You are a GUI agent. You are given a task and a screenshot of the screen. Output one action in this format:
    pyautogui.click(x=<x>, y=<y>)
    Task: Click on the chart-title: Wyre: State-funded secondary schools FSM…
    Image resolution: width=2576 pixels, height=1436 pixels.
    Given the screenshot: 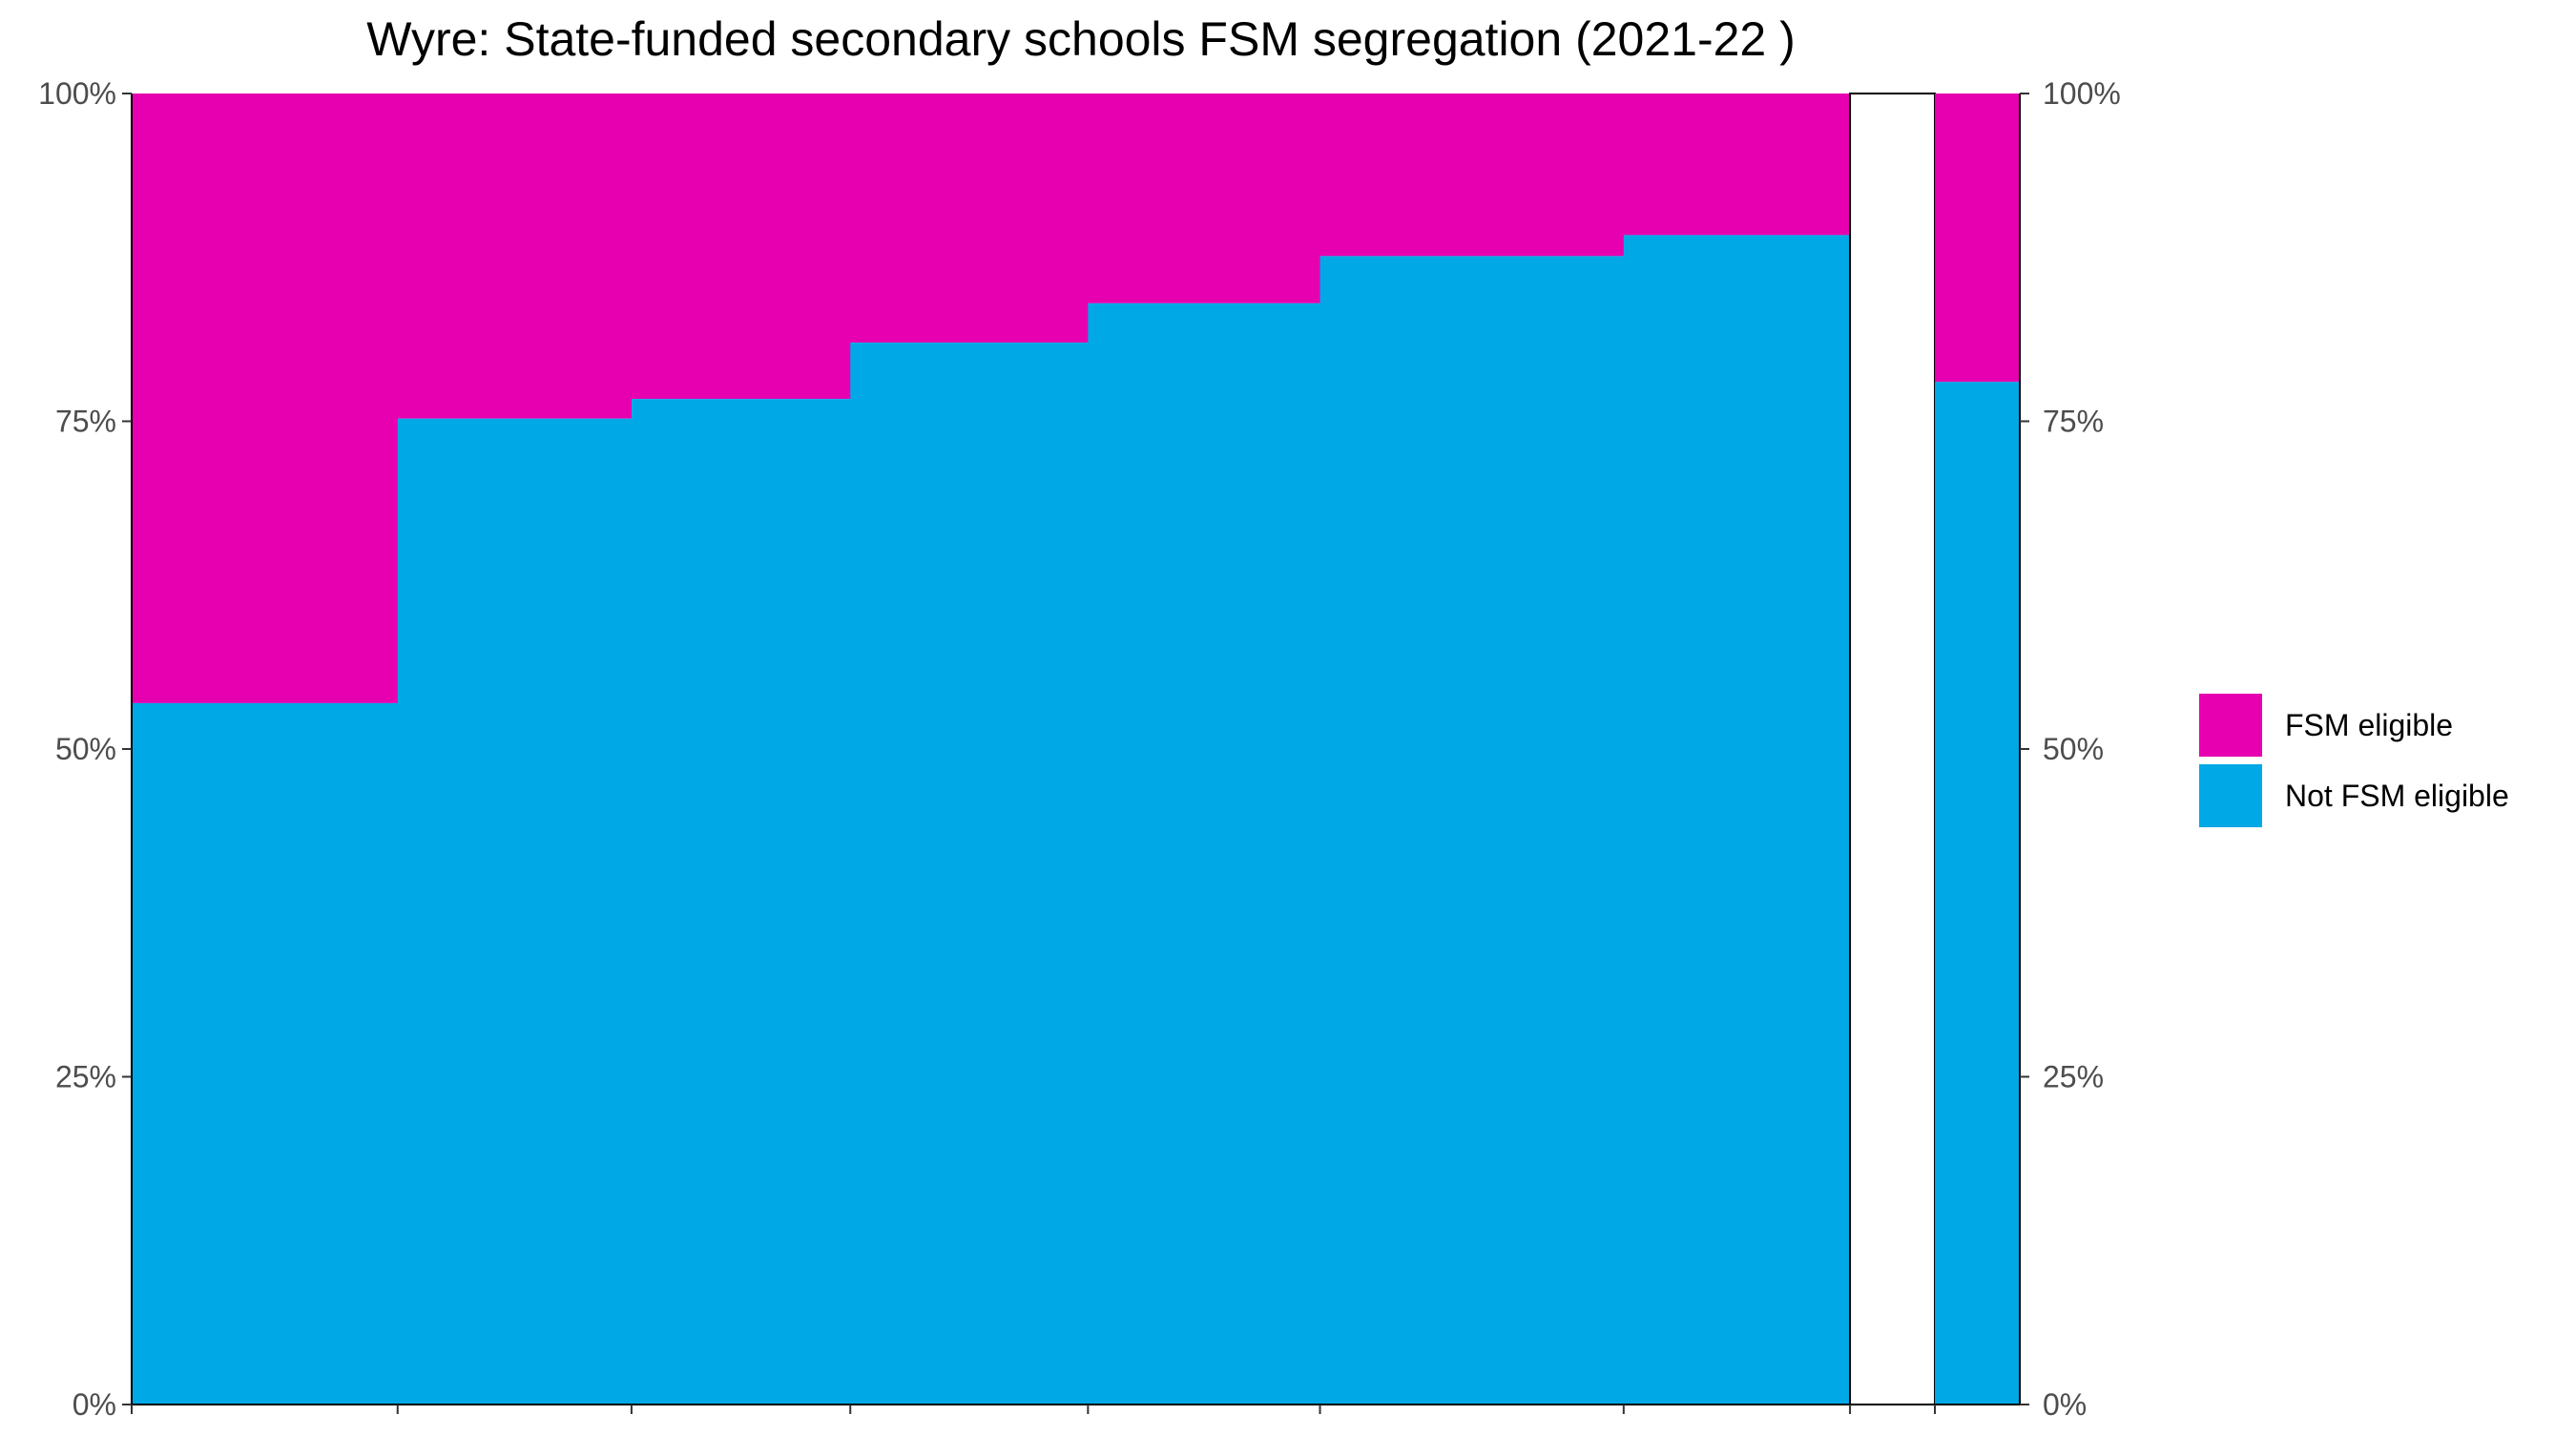 What is the action you would take?
    pyautogui.click(x=1081, y=39)
    